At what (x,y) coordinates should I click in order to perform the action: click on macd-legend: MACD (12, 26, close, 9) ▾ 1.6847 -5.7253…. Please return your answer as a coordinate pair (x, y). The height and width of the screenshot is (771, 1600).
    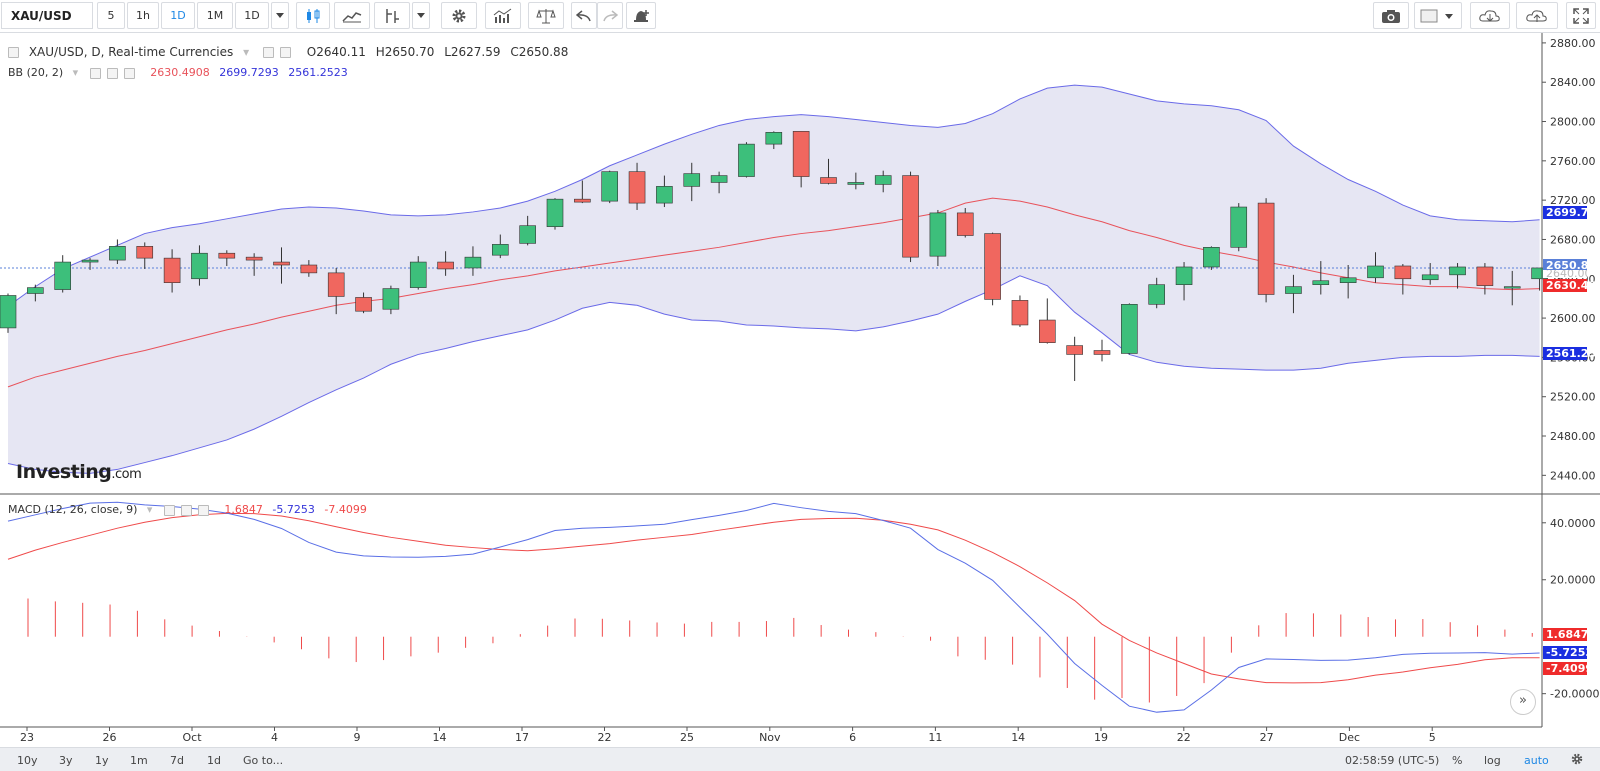
    Looking at the image, I should click on (190, 509).